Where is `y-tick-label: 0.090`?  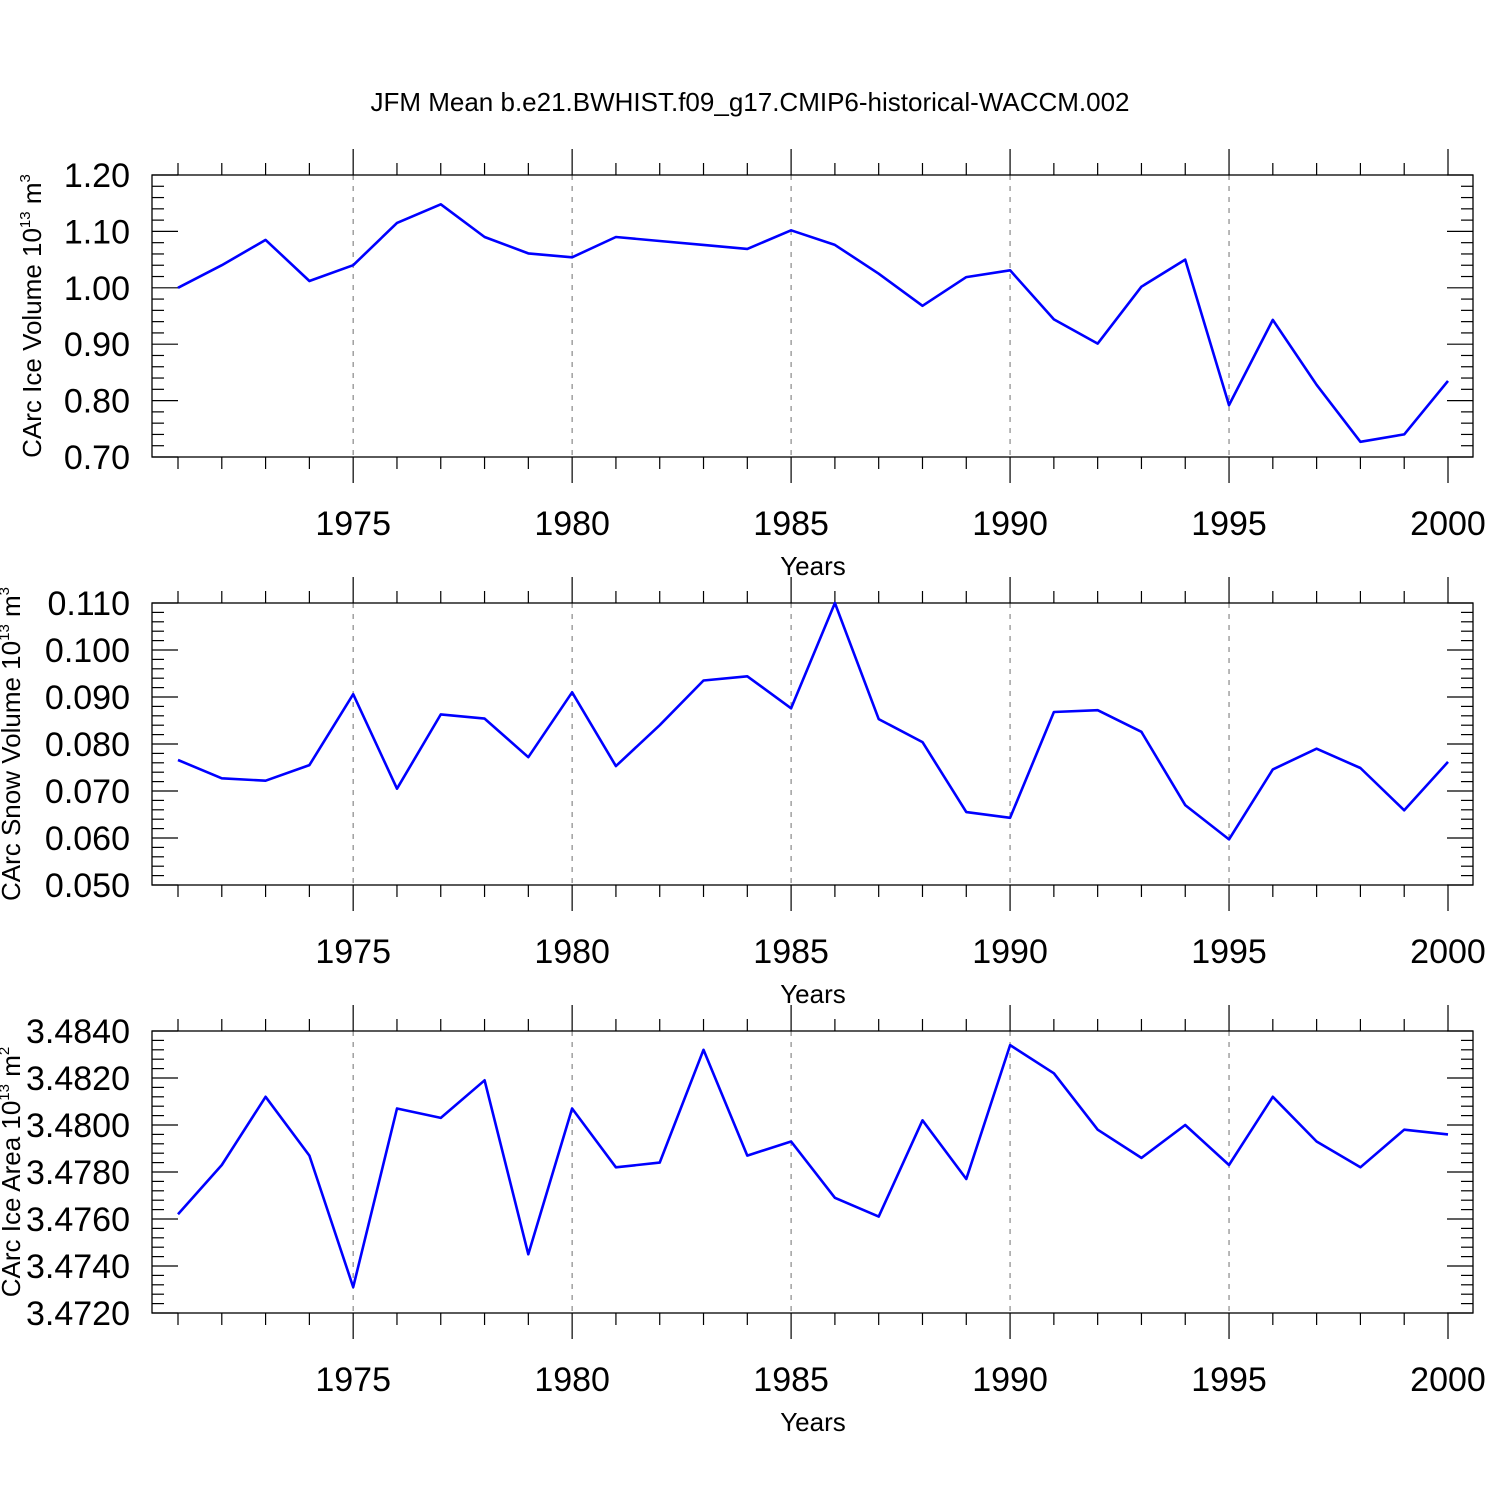
y-tick-label: 0.090 is located at coordinates (87, 698).